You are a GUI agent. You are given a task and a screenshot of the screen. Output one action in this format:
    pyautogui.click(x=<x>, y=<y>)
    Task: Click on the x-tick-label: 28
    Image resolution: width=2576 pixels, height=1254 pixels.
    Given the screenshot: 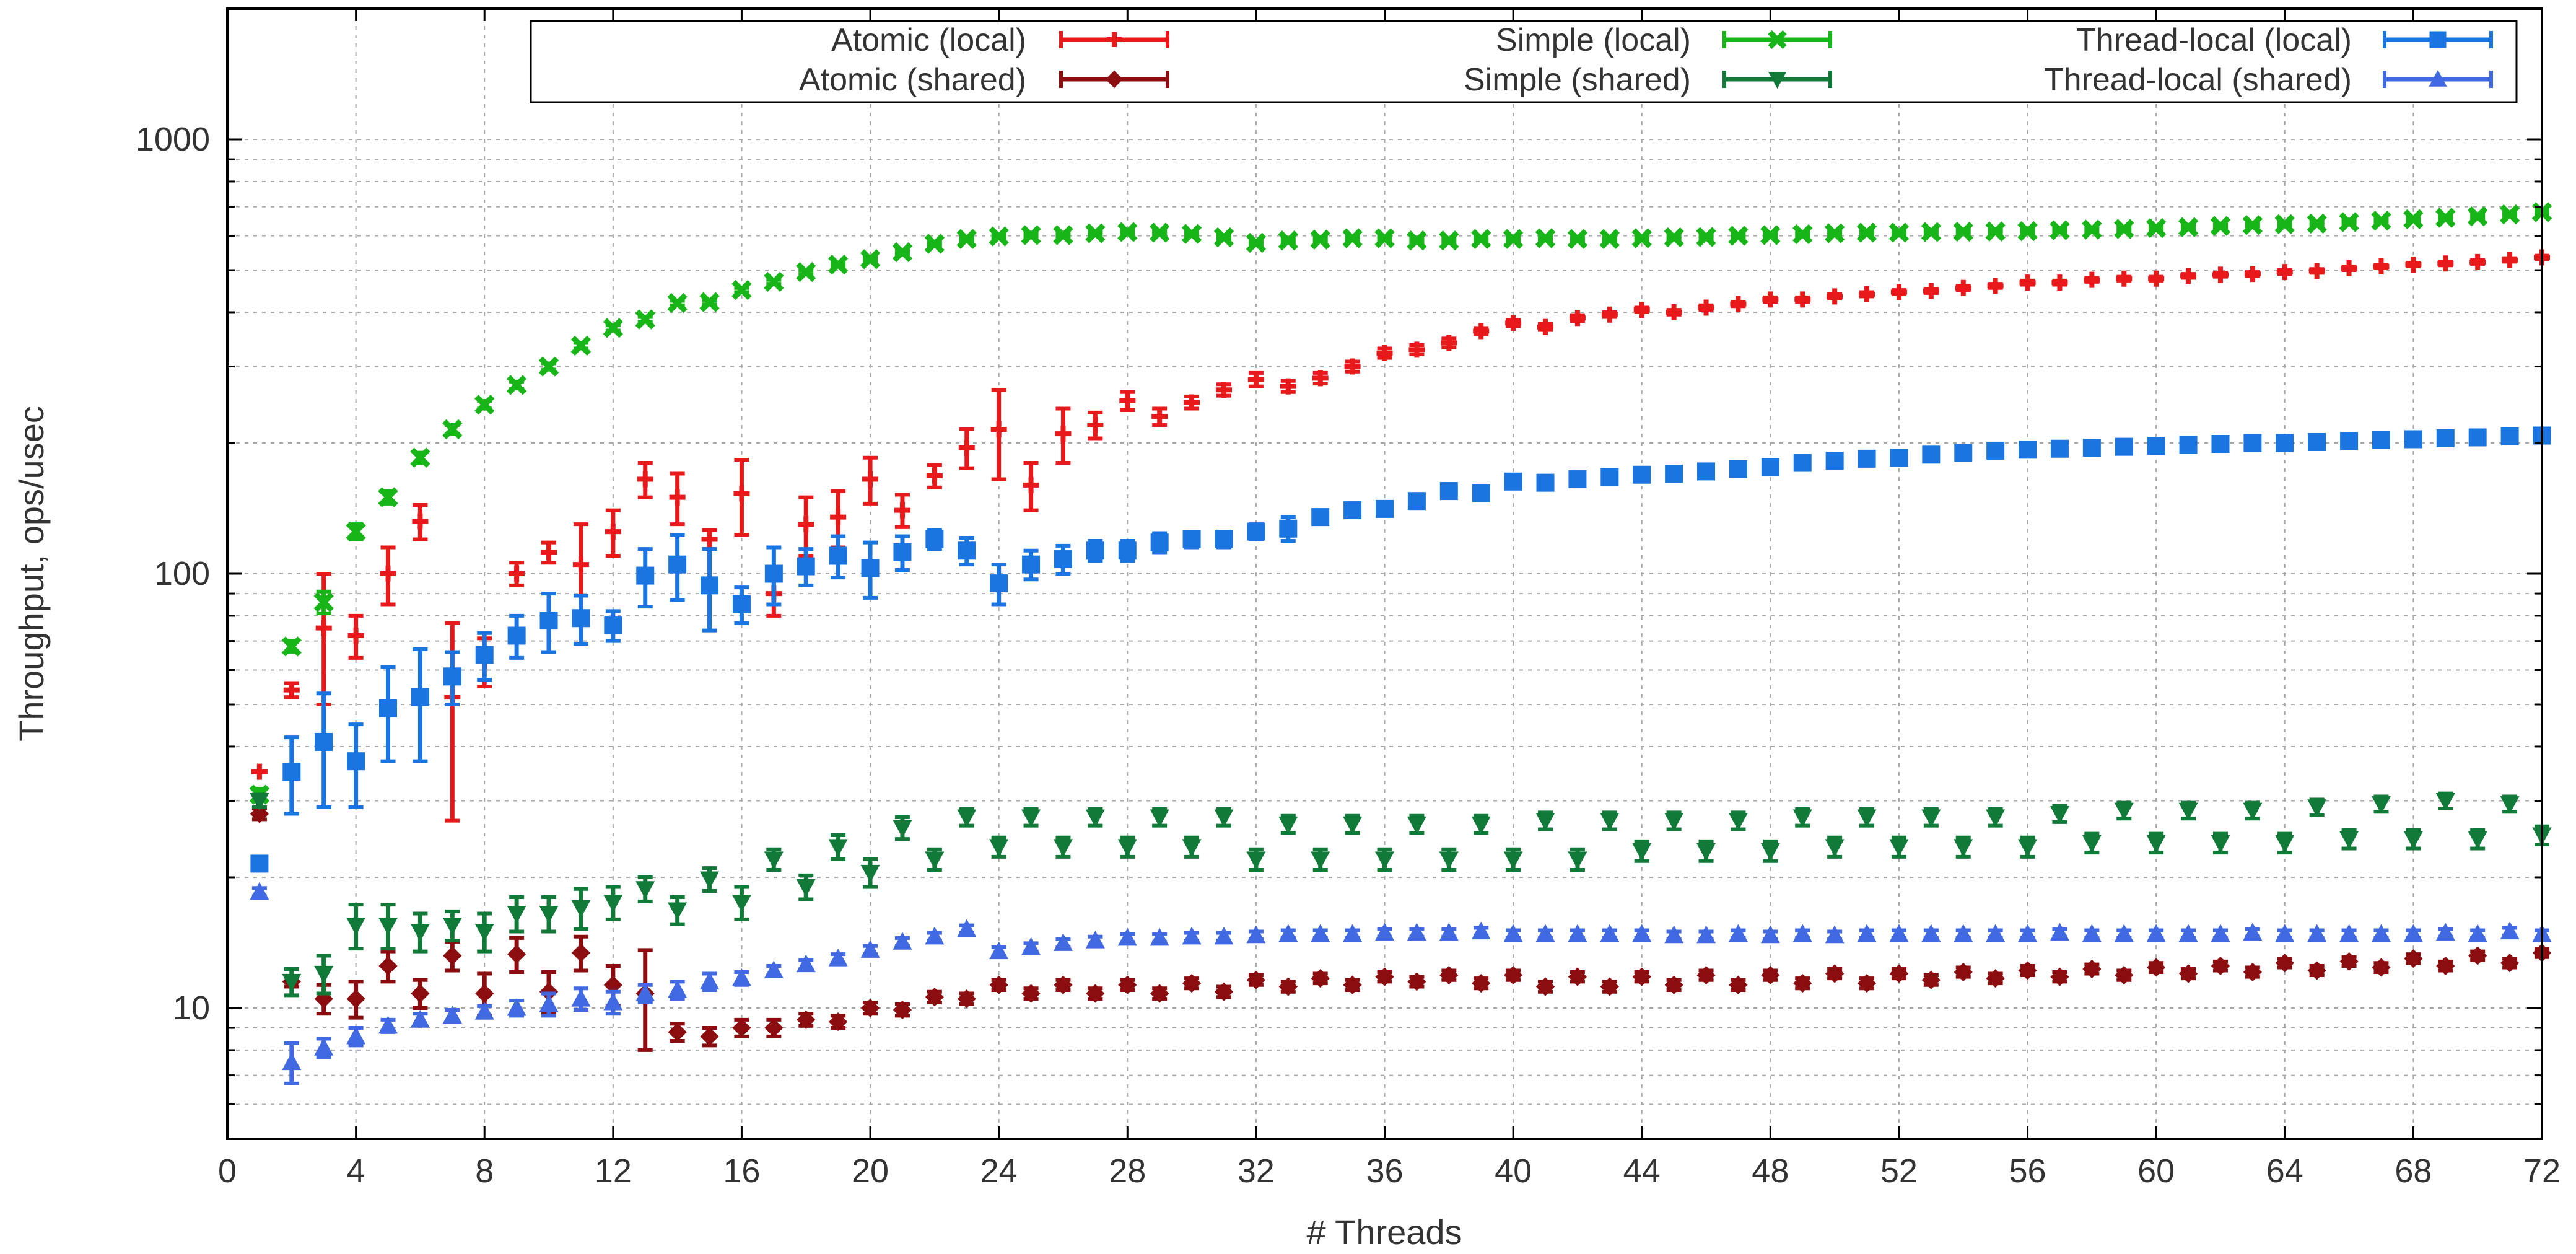 What is the action you would take?
    pyautogui.click(x=1127, y=1171)
    